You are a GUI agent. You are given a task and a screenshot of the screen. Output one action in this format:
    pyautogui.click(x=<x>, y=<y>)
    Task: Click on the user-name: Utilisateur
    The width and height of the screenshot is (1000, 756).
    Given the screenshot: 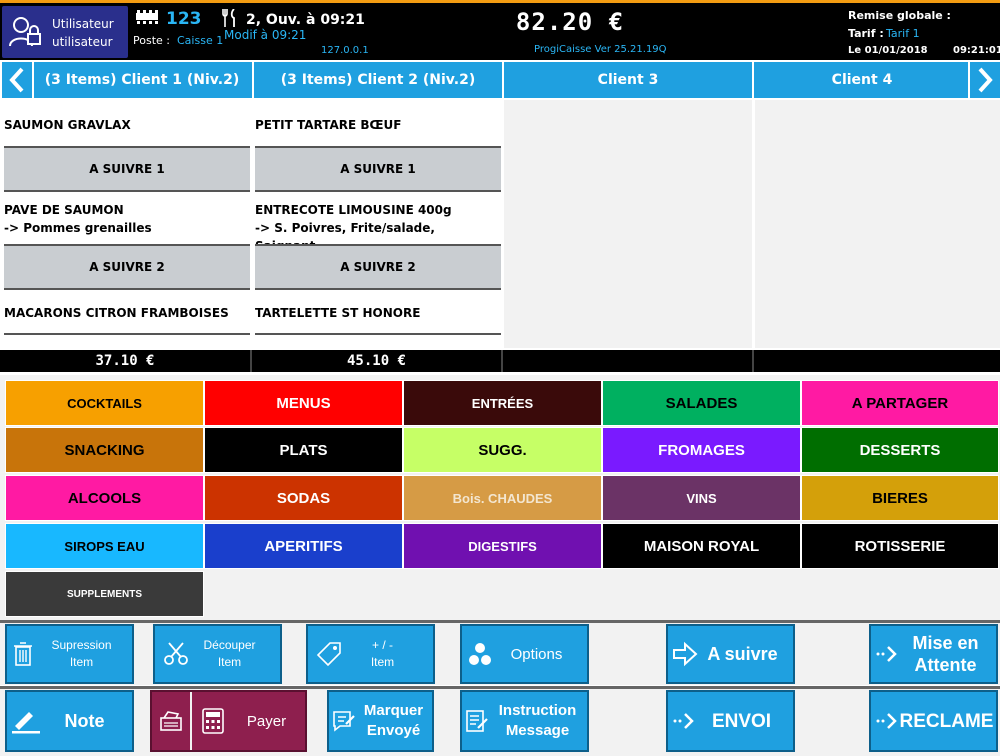 What is the action you would take?
    pyautogui.click(x=83, y=24)
    